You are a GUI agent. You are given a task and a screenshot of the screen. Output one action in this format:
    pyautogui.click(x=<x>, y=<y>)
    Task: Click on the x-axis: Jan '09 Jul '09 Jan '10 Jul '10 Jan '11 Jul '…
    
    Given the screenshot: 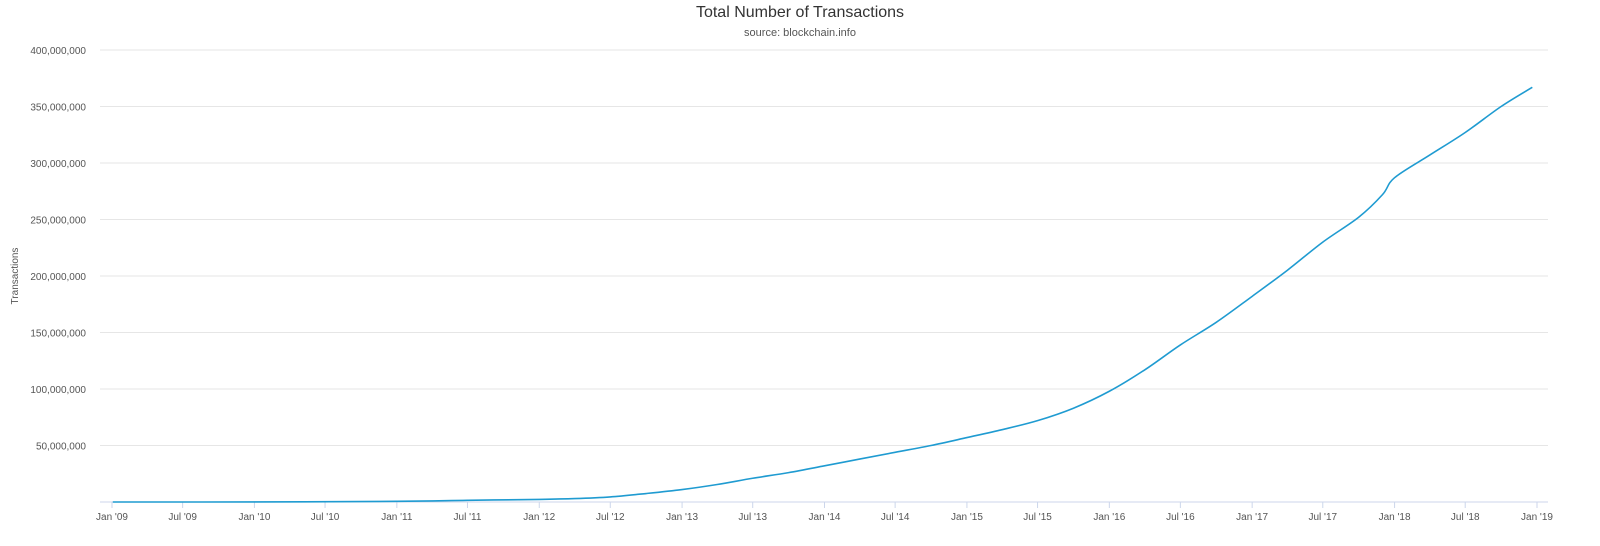 What is the action you would take?
    pyautogui.click(x=824, y=512)
    